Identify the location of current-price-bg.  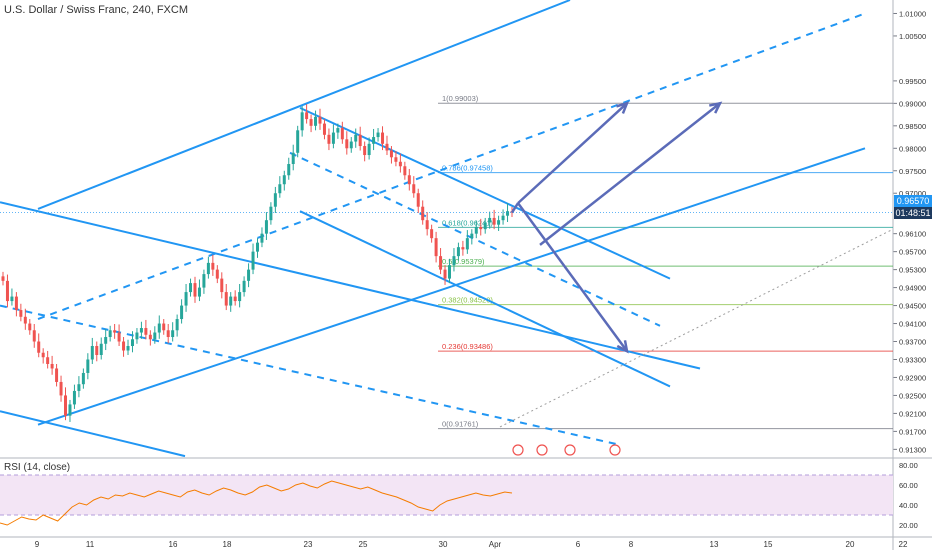
(913, 201).